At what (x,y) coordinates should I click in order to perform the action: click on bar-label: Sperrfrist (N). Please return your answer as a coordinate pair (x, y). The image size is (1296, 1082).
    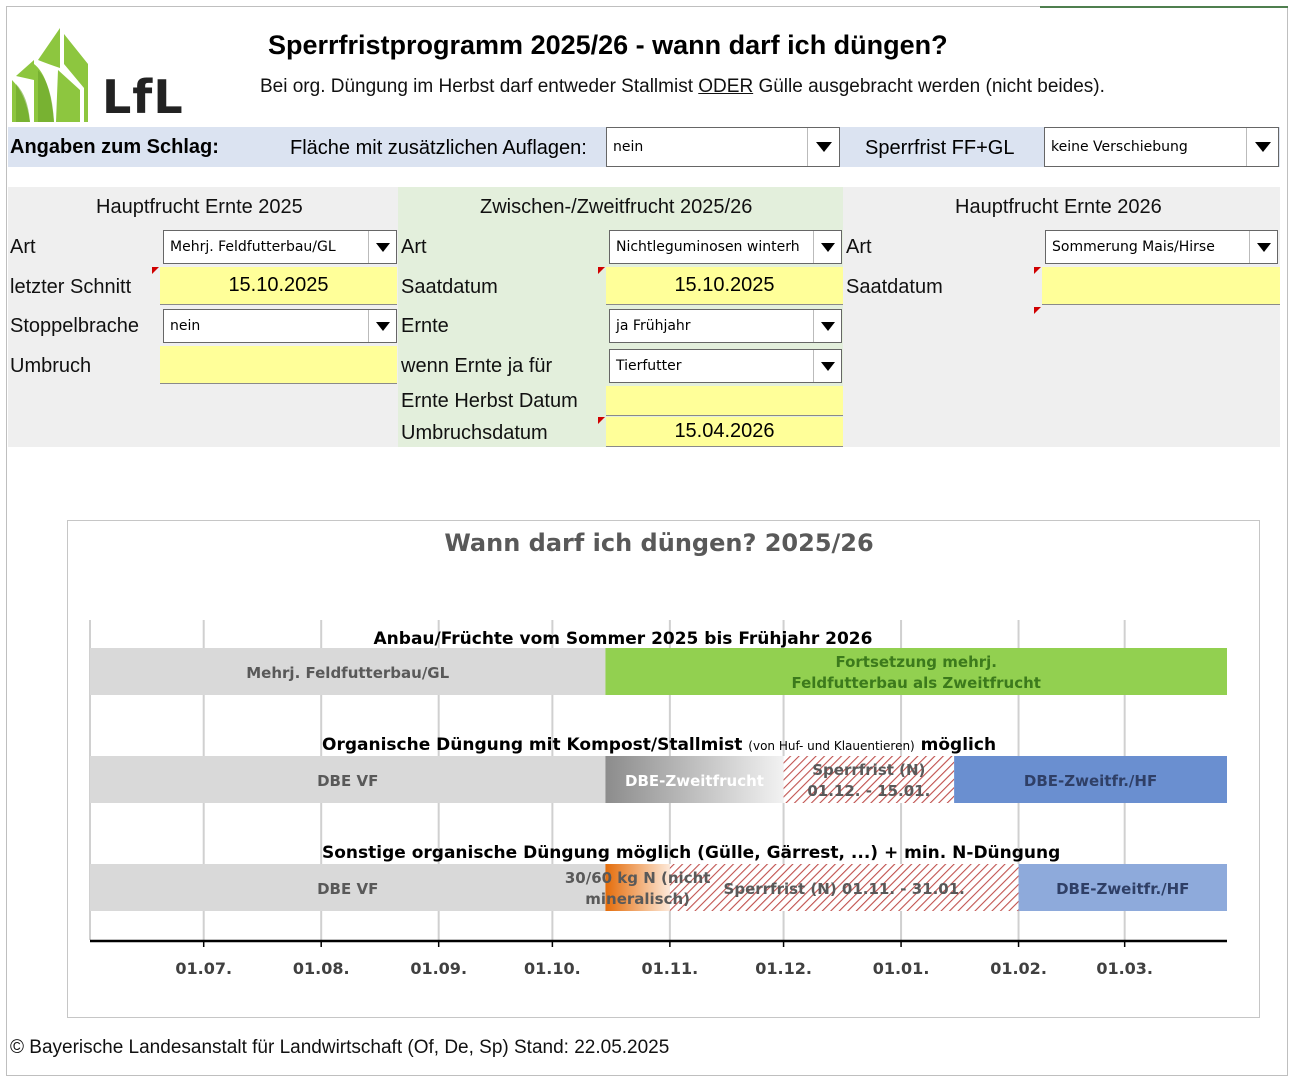
    Looking at the image, I should click on (868, 770).